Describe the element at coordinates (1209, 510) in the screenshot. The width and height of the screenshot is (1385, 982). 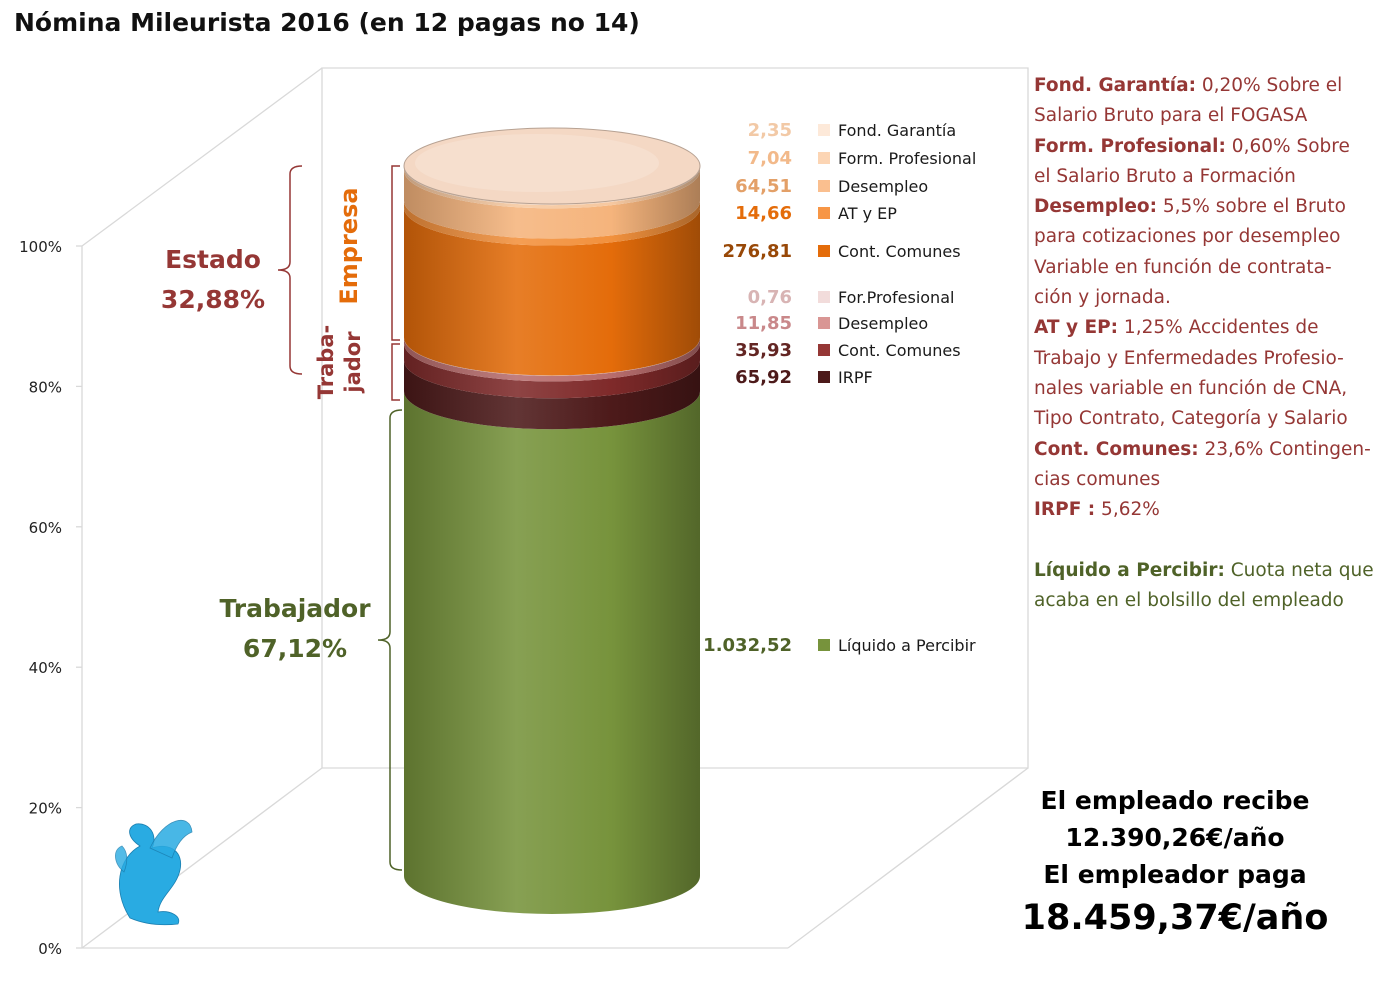
I see `note-line: IRPF : 5,62%` at that location.